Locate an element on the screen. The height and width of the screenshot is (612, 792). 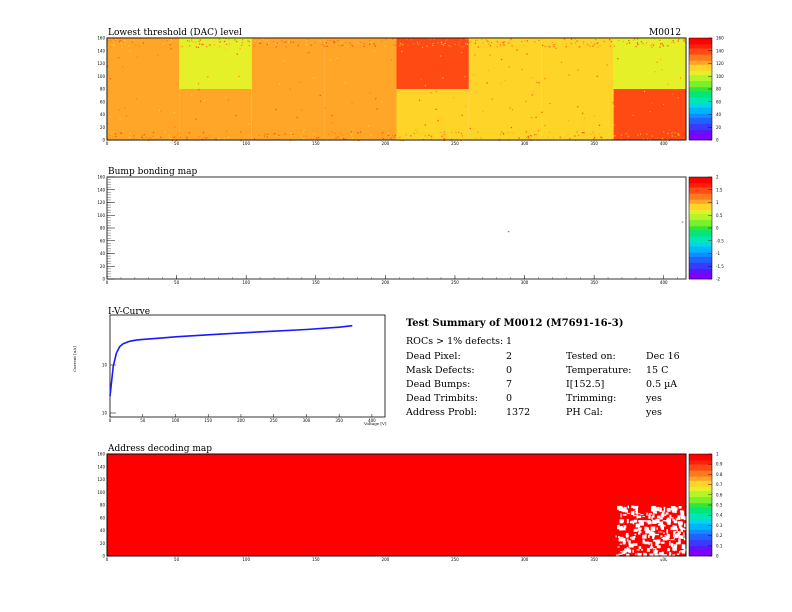
y-tick-label: 160 is located at coordinates (101, 454).